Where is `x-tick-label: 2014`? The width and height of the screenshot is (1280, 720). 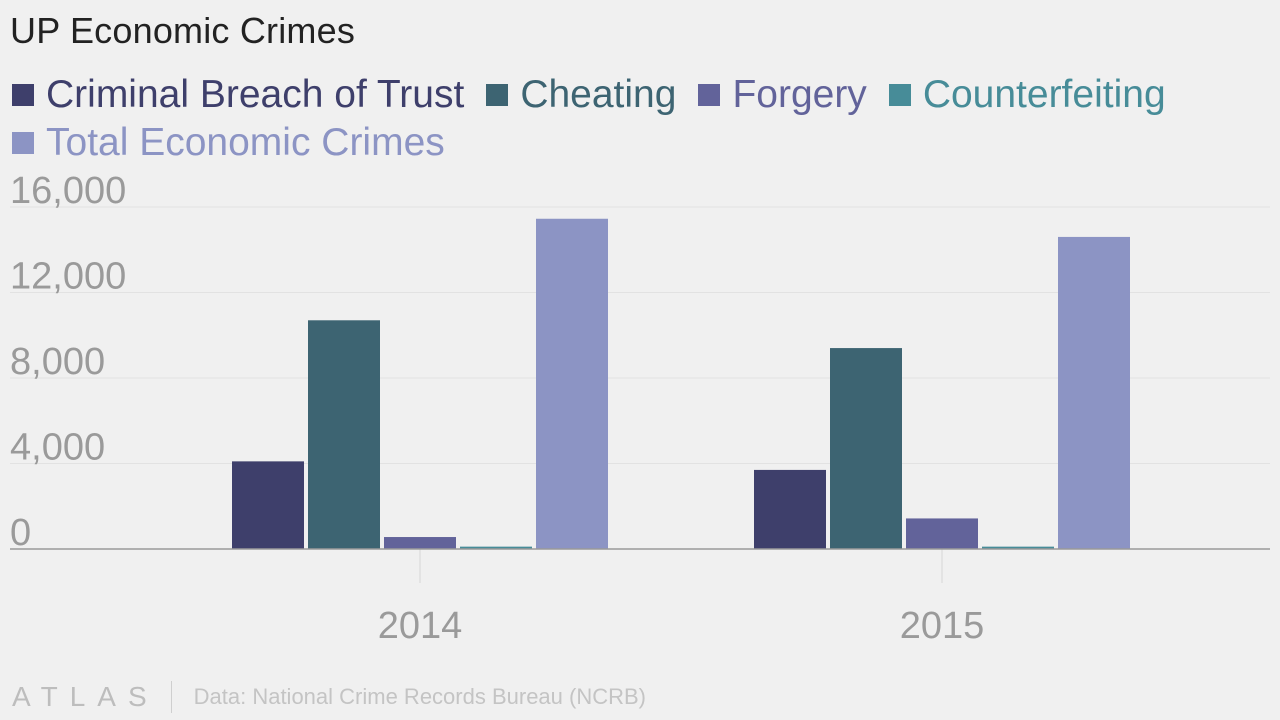
x-tick-label: 2014 is located at coordinates (420, 626).